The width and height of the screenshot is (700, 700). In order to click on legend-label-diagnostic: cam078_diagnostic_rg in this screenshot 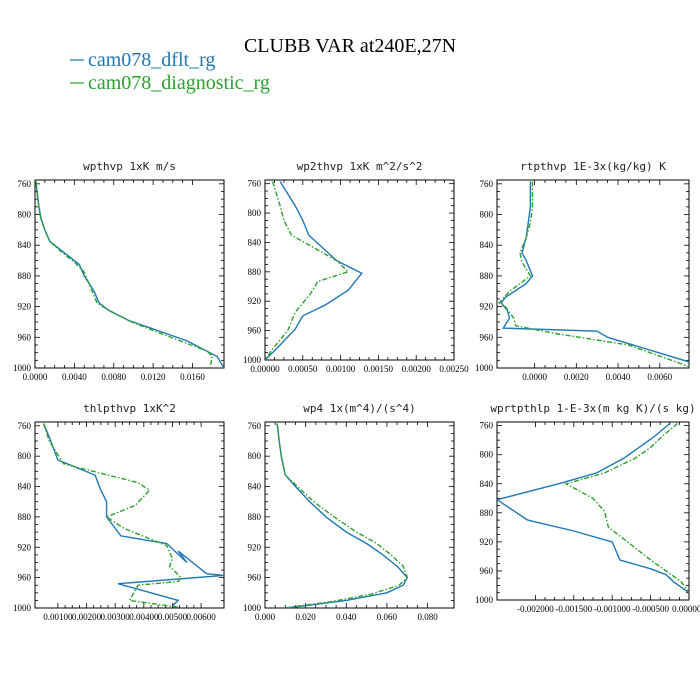, I will do `click(179, 83)`.